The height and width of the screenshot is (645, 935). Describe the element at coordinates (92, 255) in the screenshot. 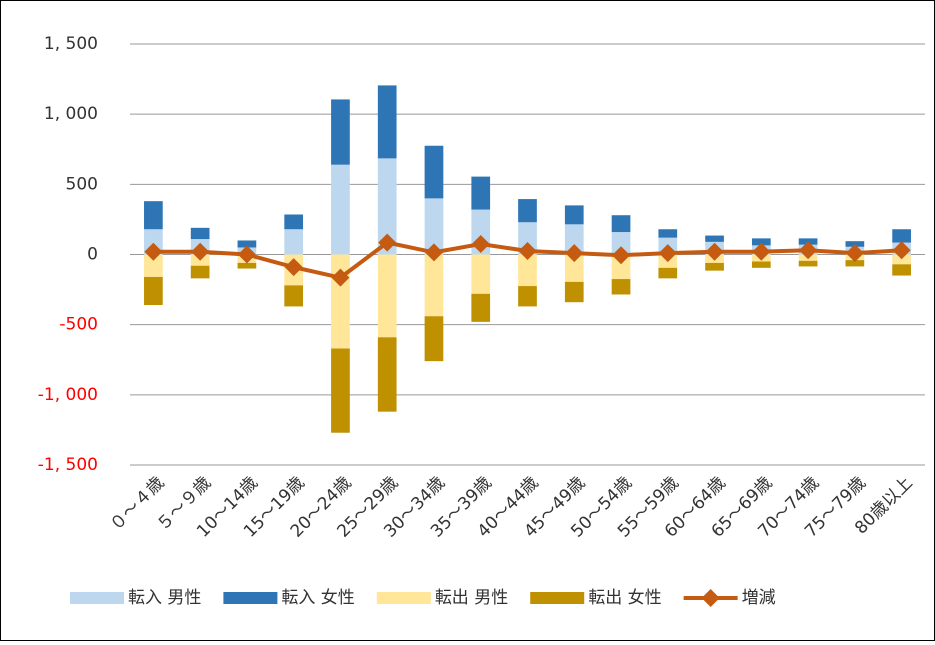

I see `y-tick-label: 0` at that location.